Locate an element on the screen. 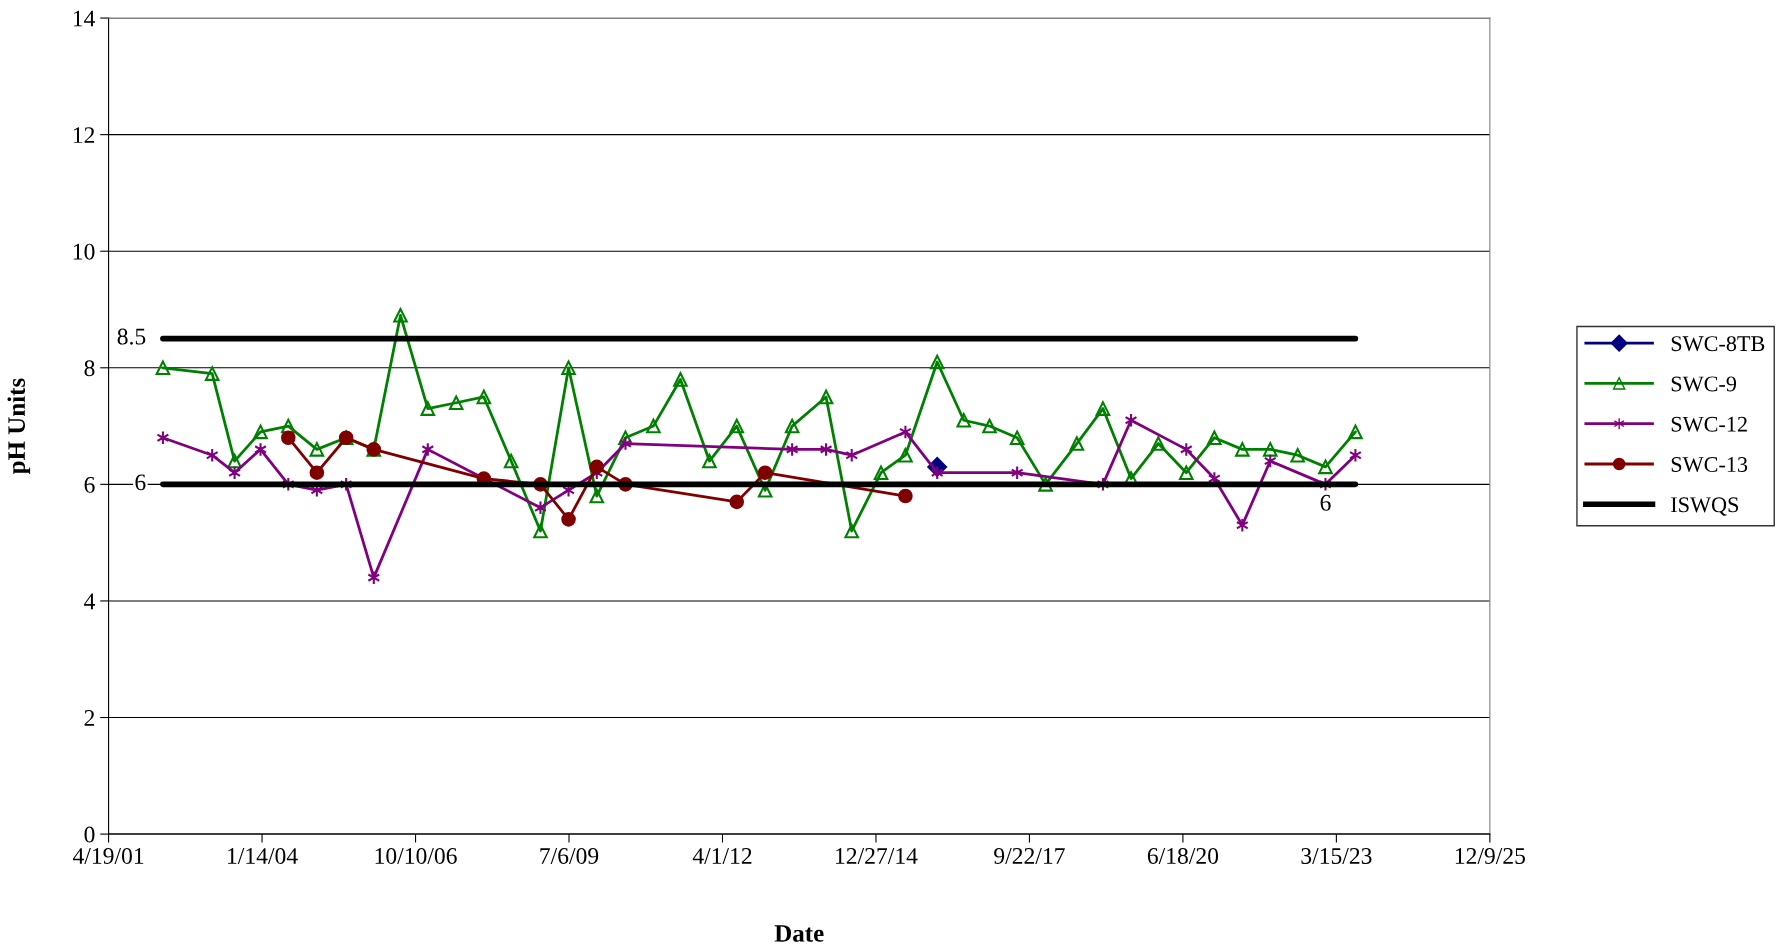 The height and width of the screenshot is (950, 1780). x-tick-label: 1/14/04 is located at coordinates (263, 855).